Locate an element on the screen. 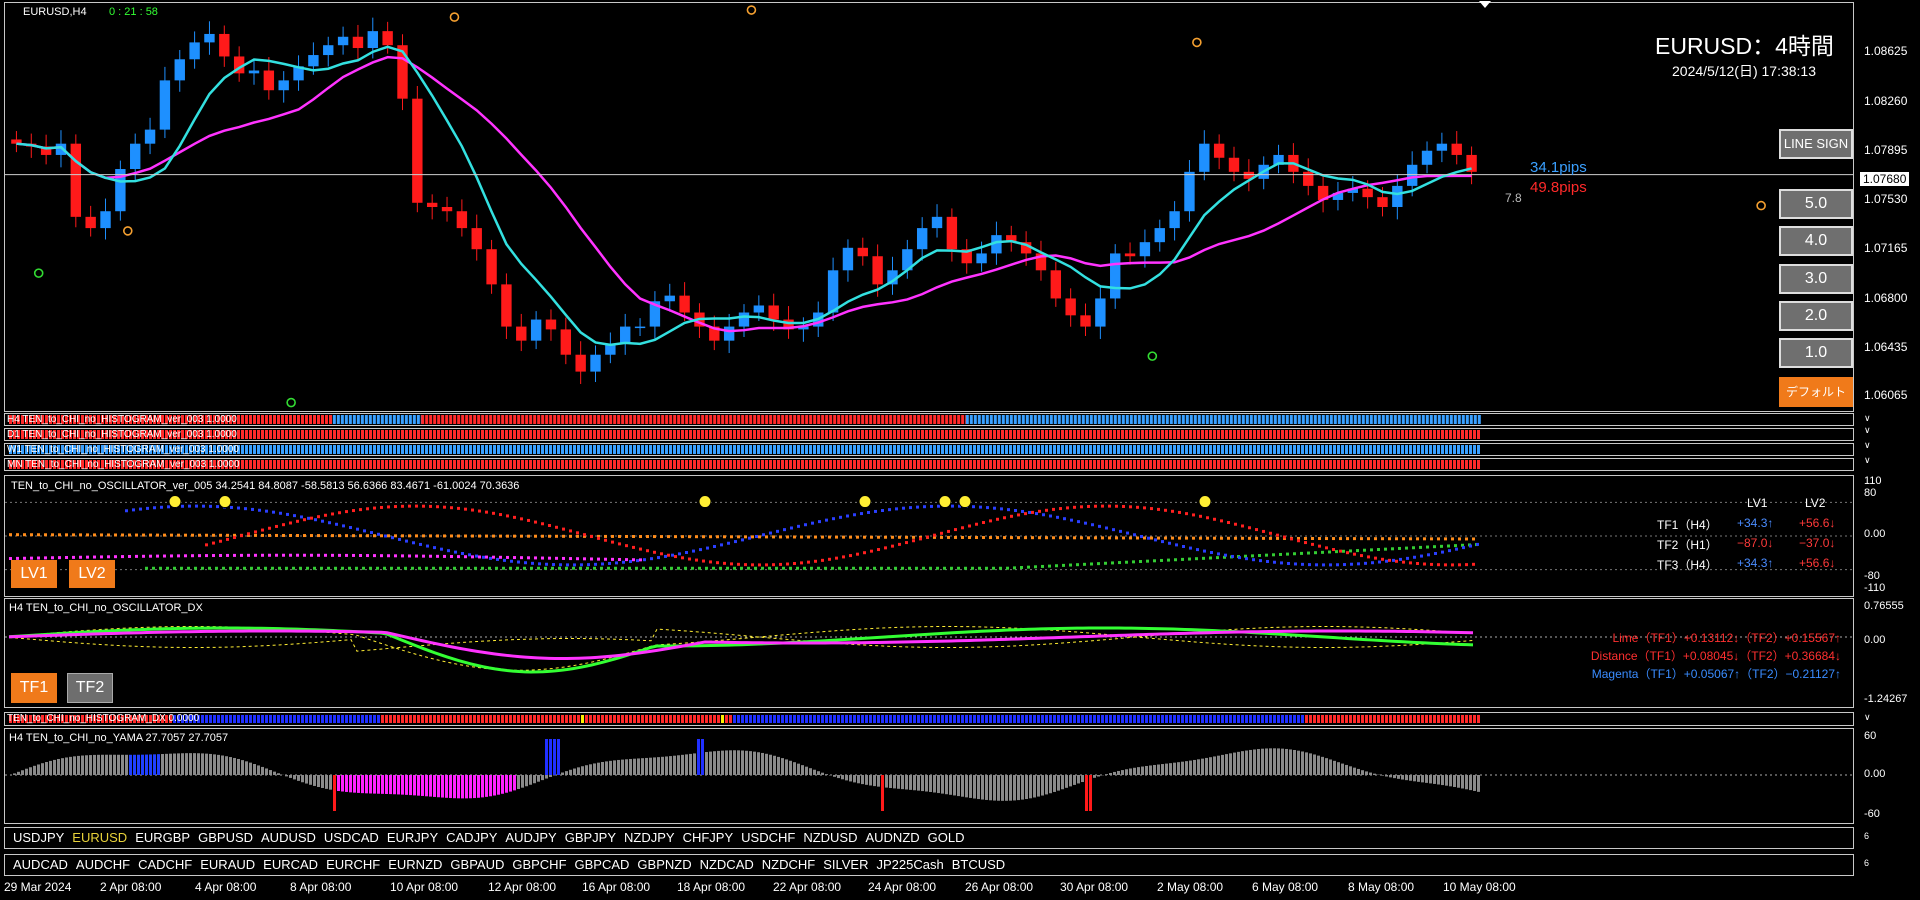 This screenshot has height=900, width=1920. symbol-gold: GOLD is located at coordinates (946, 837).